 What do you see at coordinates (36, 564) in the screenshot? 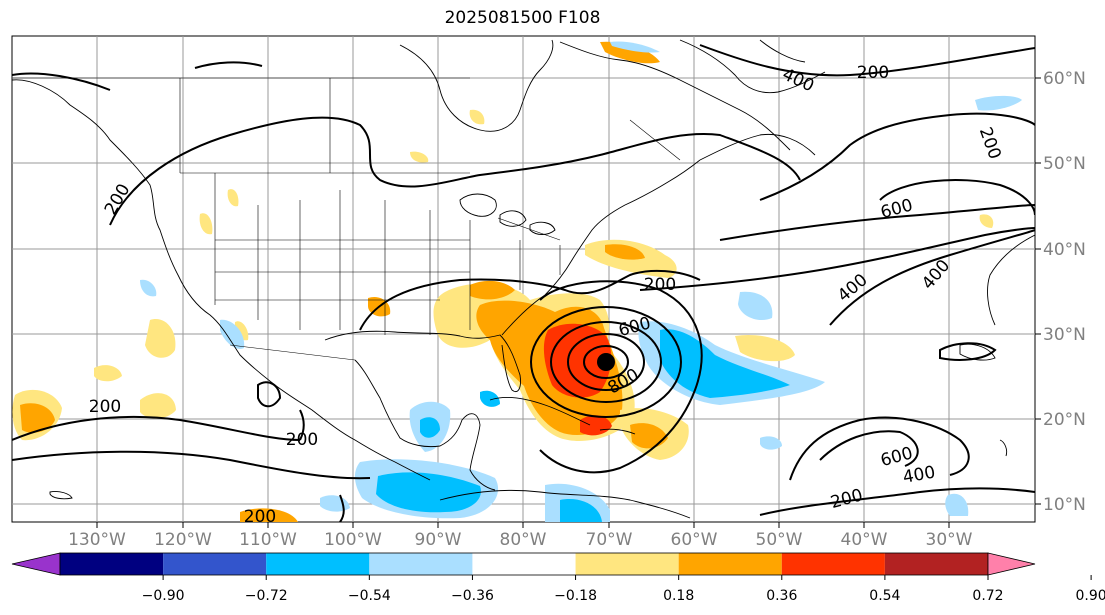
I see `colorbar-extend-low` at bounding box center [36, 564].